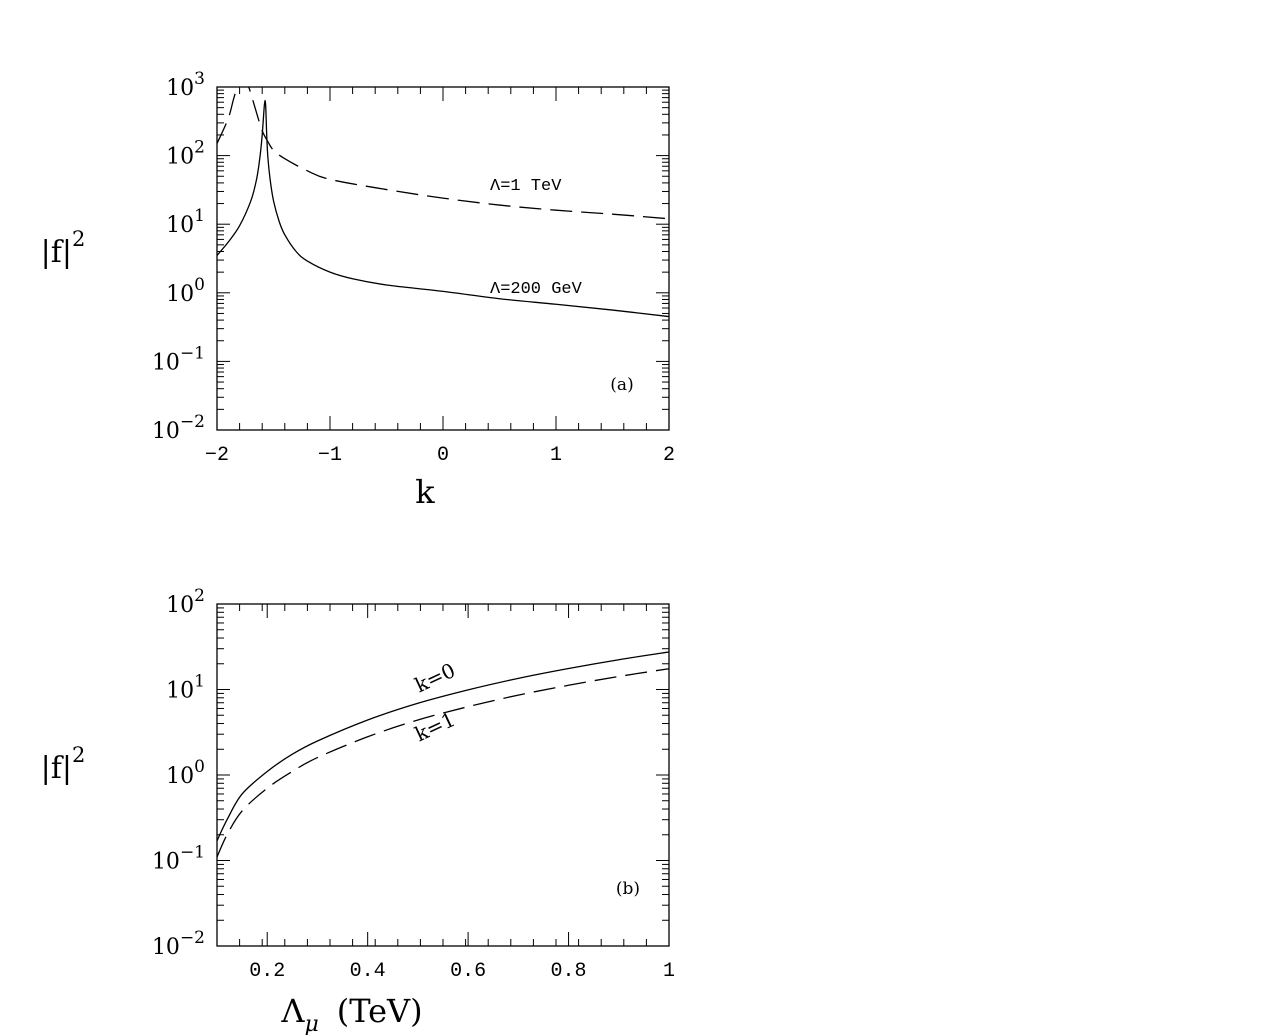 This screenshot has height=1035, width=1267. What do you see at coordinates (178, 428) in the screenshot?
I see `panel-a-ytick-label: 10⁻²` at bounding box center [178, 428].